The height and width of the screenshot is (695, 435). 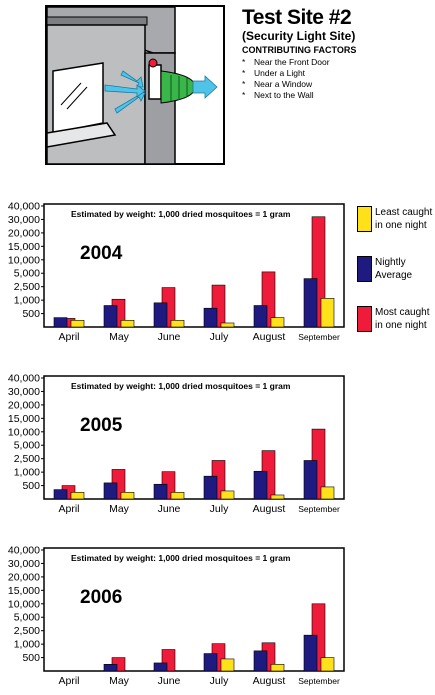 What do you see at coordinates (101, 425) in the screenshot?
I see `chart-year-label: 2005` at bounding box center [101, 425].